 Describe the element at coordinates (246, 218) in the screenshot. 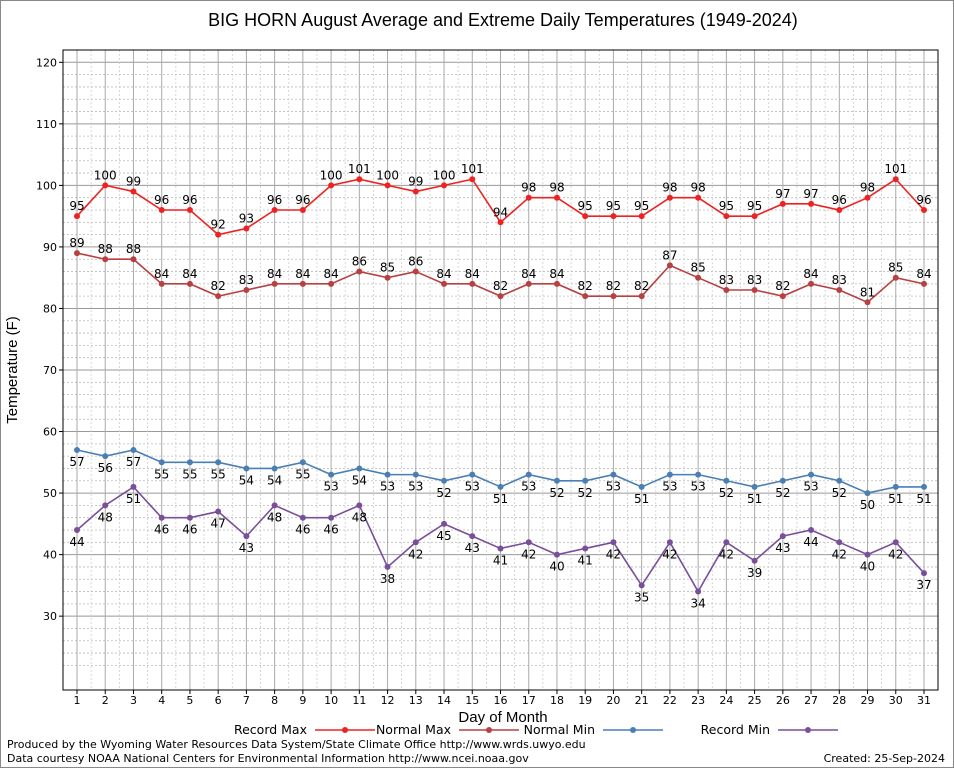

I see `record-max-data-label: 93` at that location.